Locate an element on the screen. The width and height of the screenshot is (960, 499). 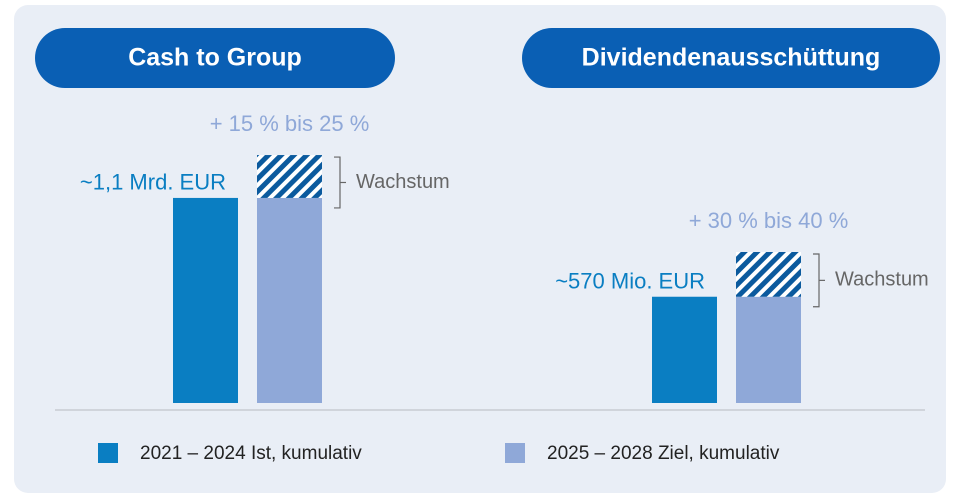
value-label: ~1,1 Mrd. EUR is located at coordinates (153, 182).